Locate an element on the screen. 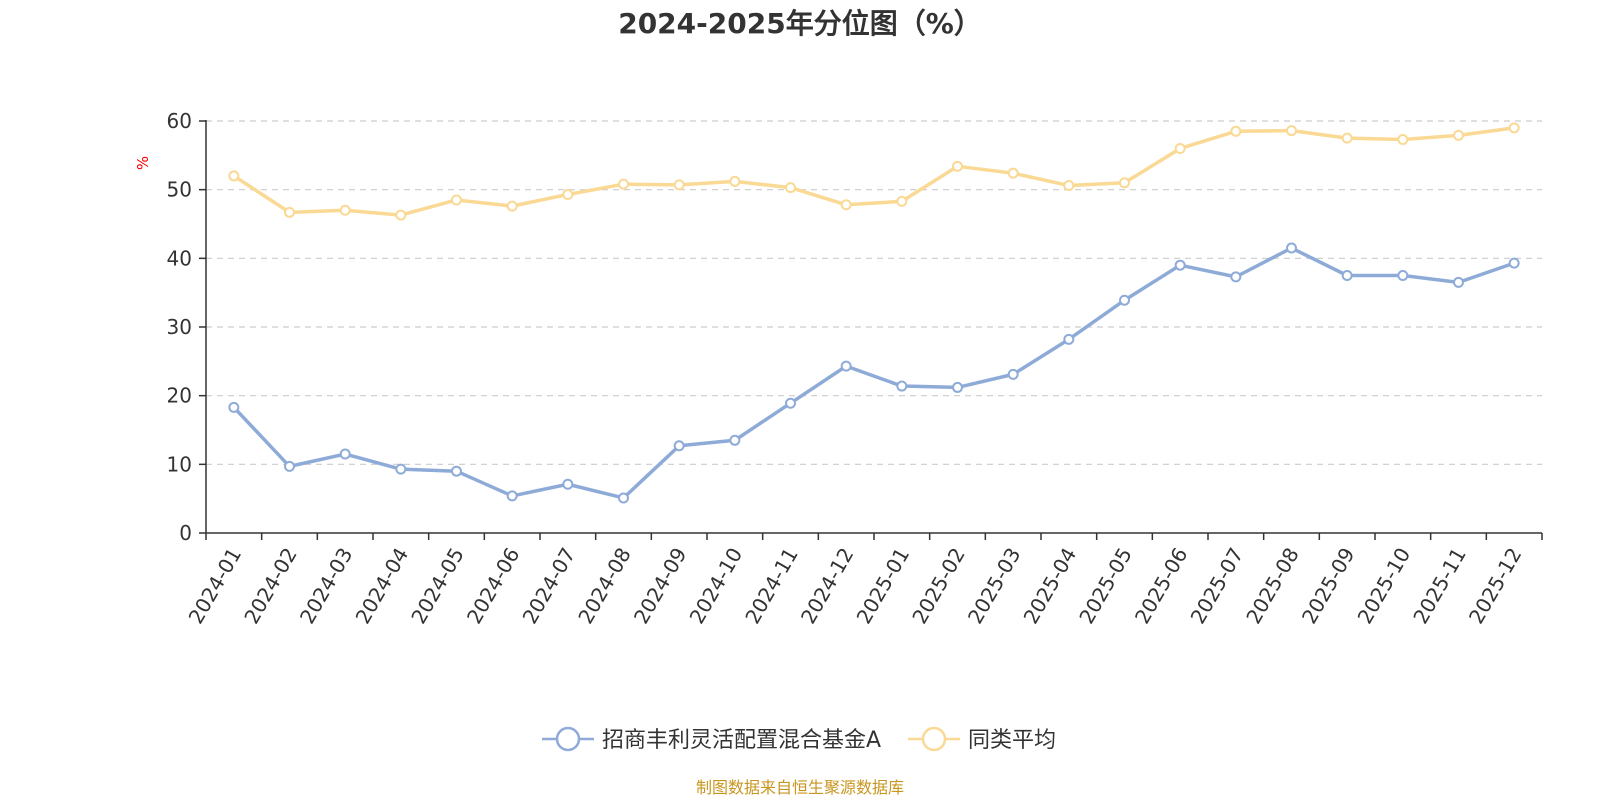 The image size is (1600, 800). y-axis-unit-label: % is located at coordinates (143, 163).